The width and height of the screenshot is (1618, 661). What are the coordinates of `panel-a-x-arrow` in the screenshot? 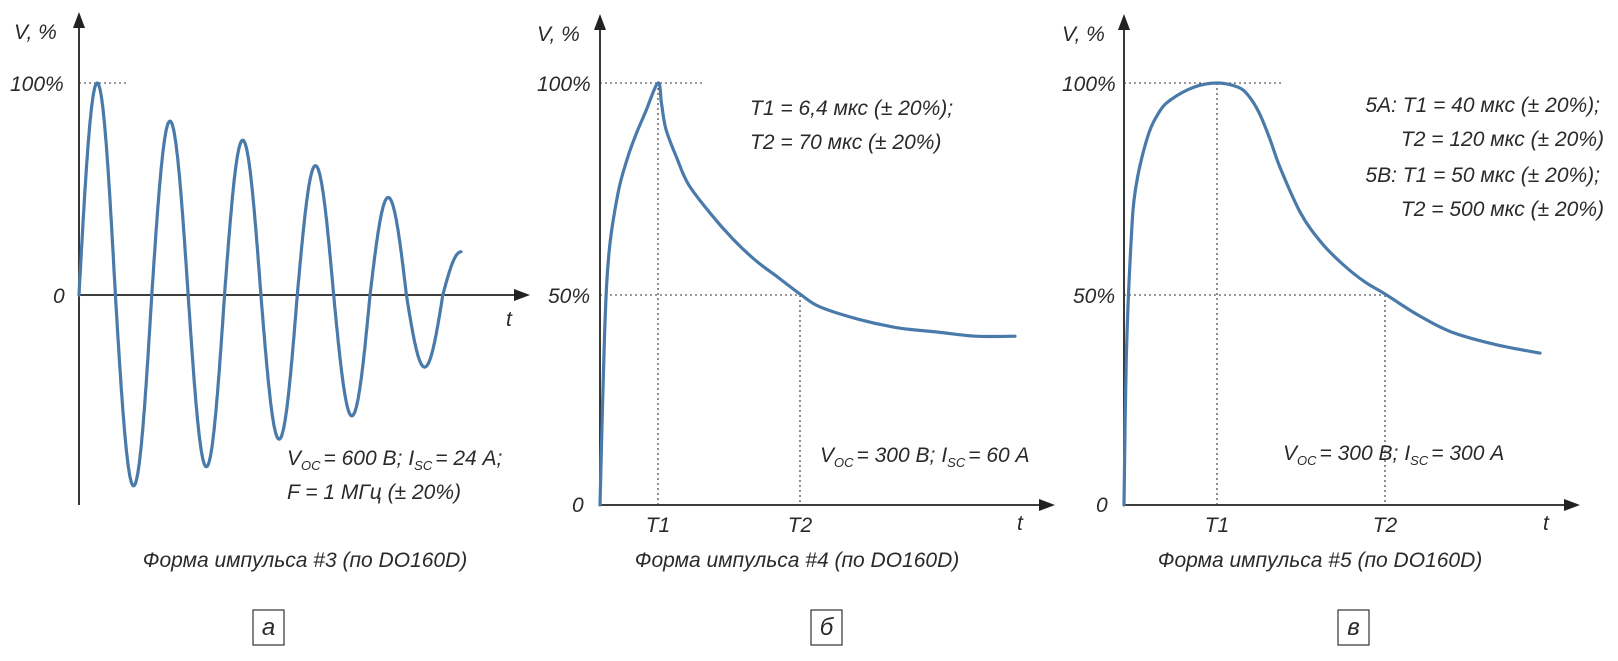 It's located at (522, 295).